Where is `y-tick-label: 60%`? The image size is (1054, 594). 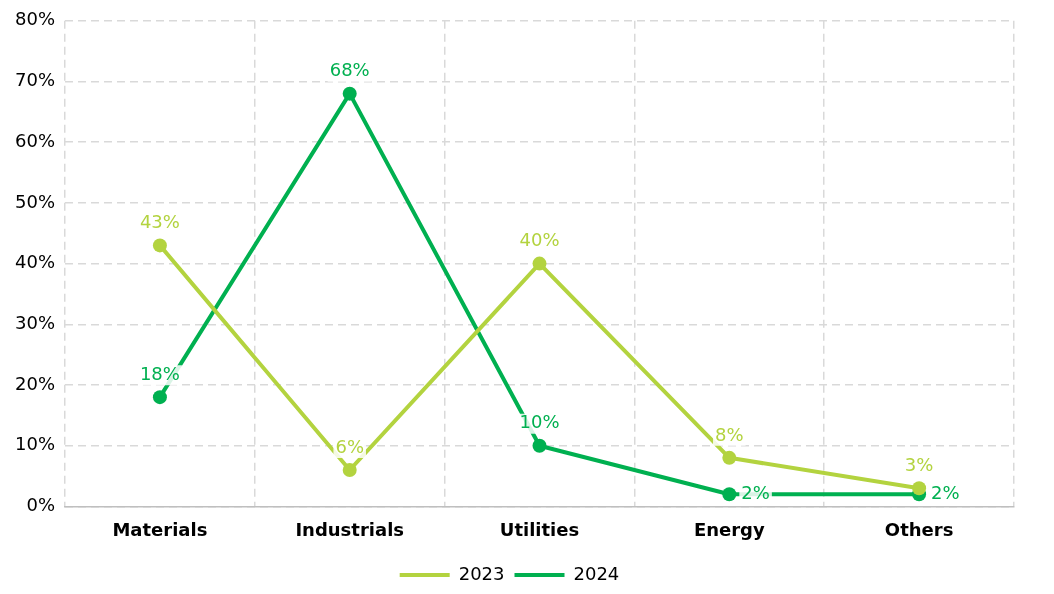
y-tick-label: 60% is located at coordinates (35, 140).